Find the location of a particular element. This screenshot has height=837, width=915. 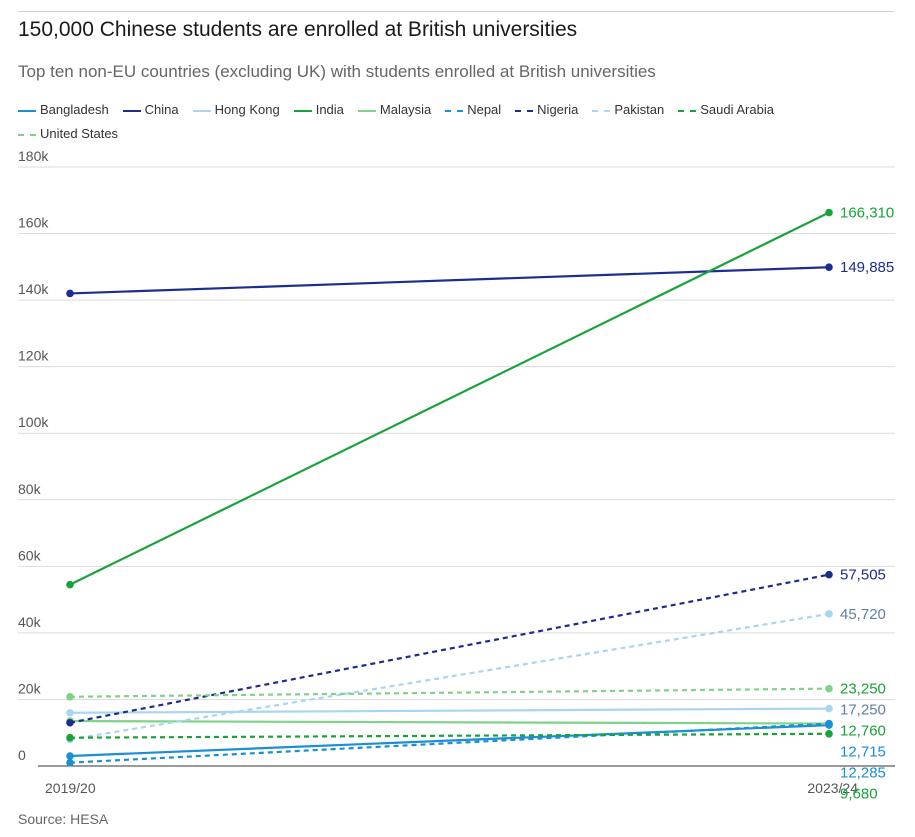

legend-item: Malaysia is located at coordinates (394, 110).